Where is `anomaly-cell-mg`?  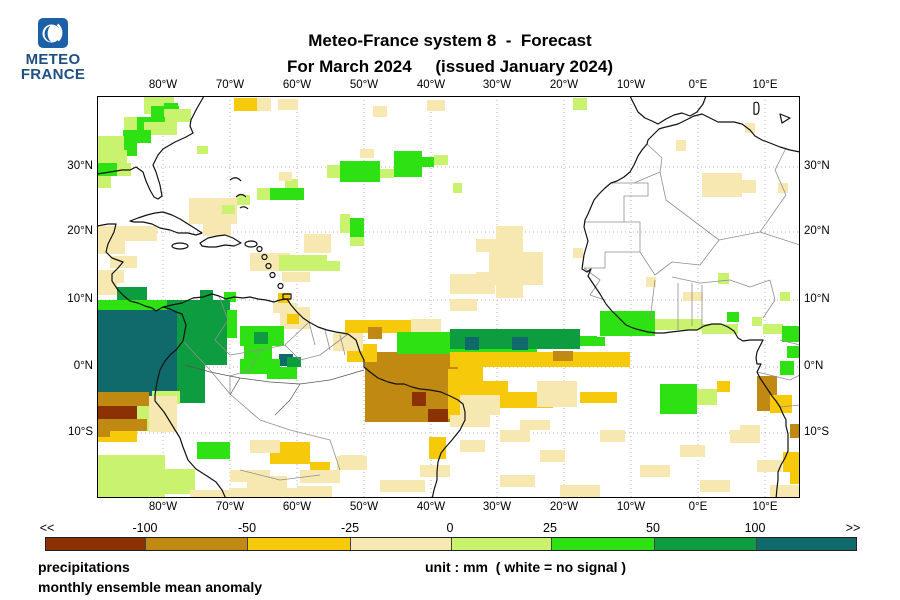
anomaly-cell-mg is located at coordinates (294, 362).